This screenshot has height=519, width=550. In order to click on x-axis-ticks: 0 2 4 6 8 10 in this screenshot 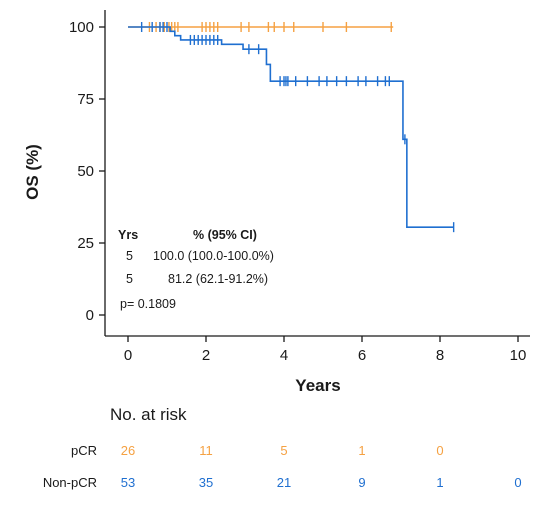, I will do `click(325, 350)`.